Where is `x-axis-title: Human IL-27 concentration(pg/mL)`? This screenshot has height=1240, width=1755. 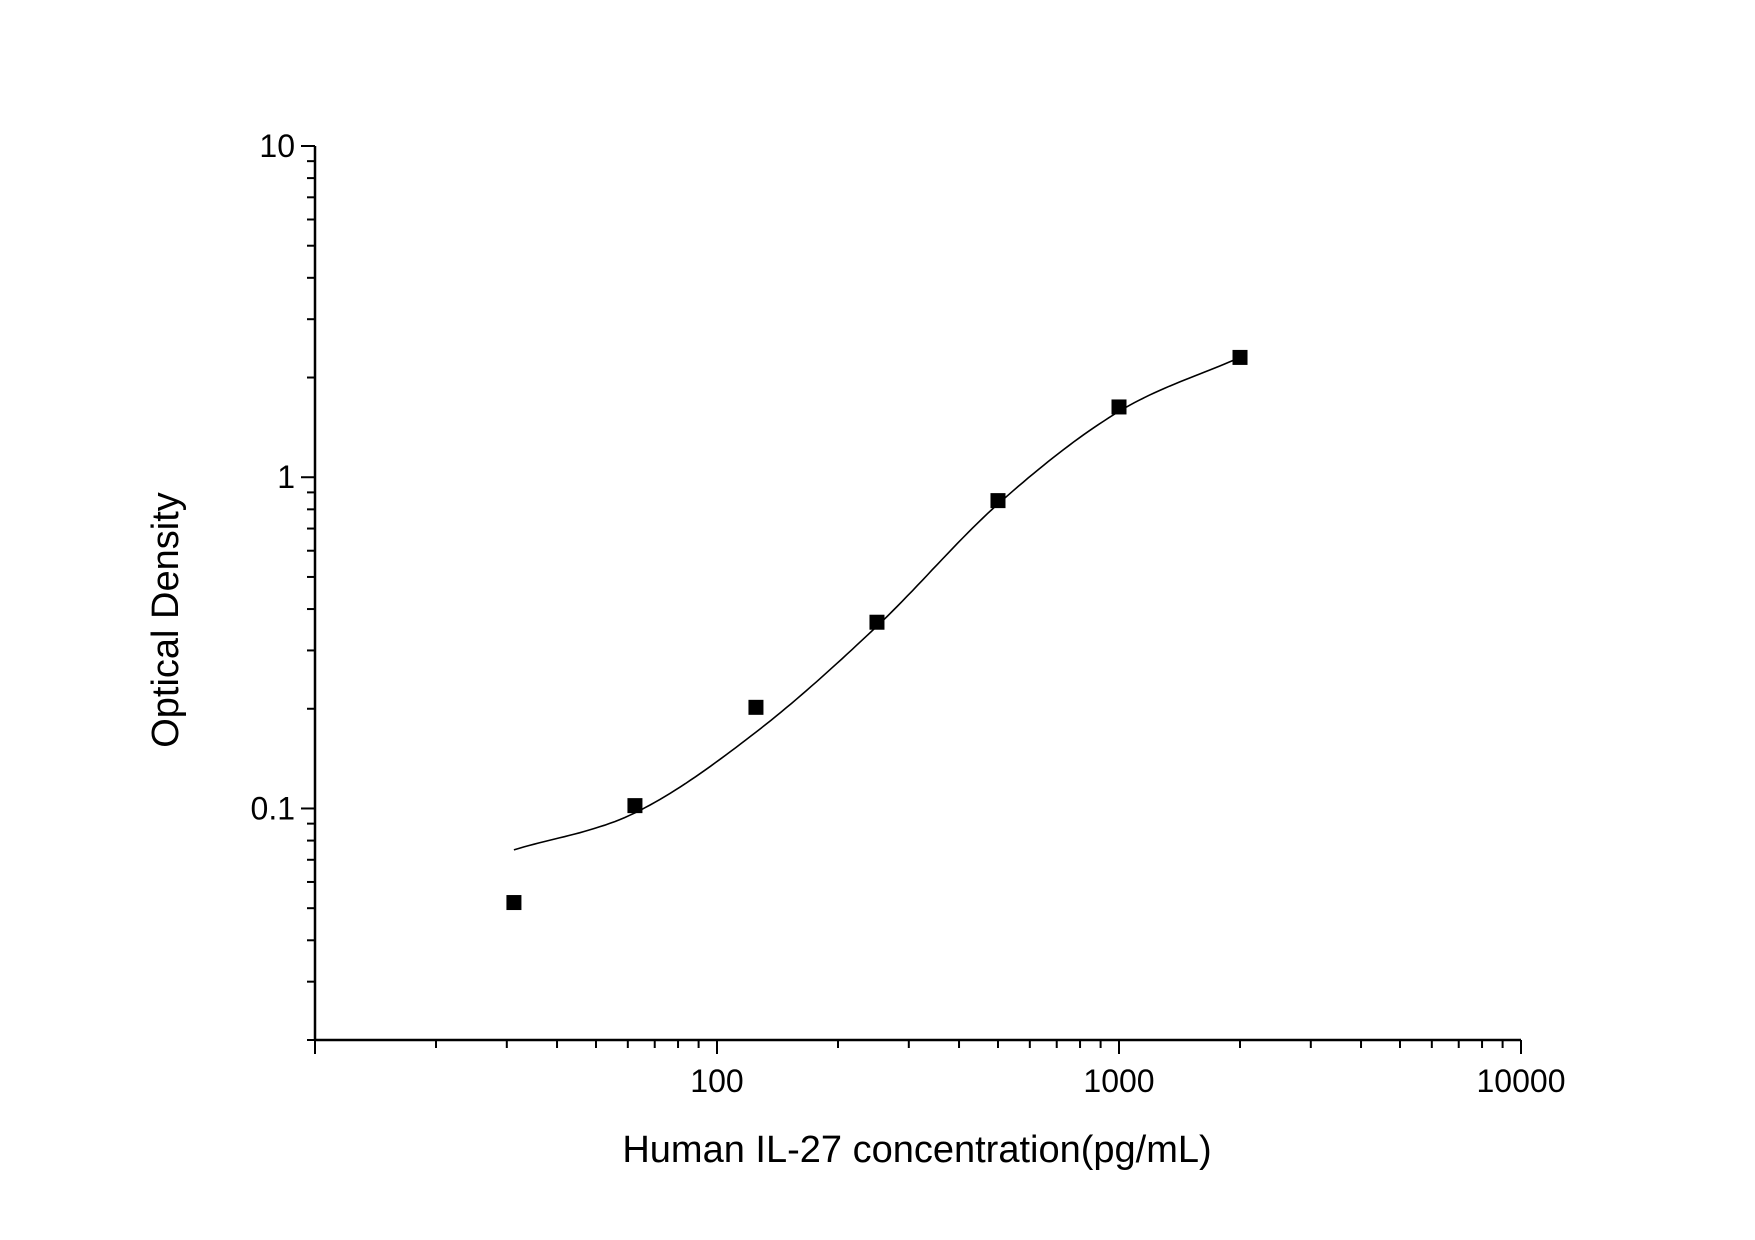
x-axis-title: Human IL-27 concentration(pg/mL) is located at coordinates (916, 1150).